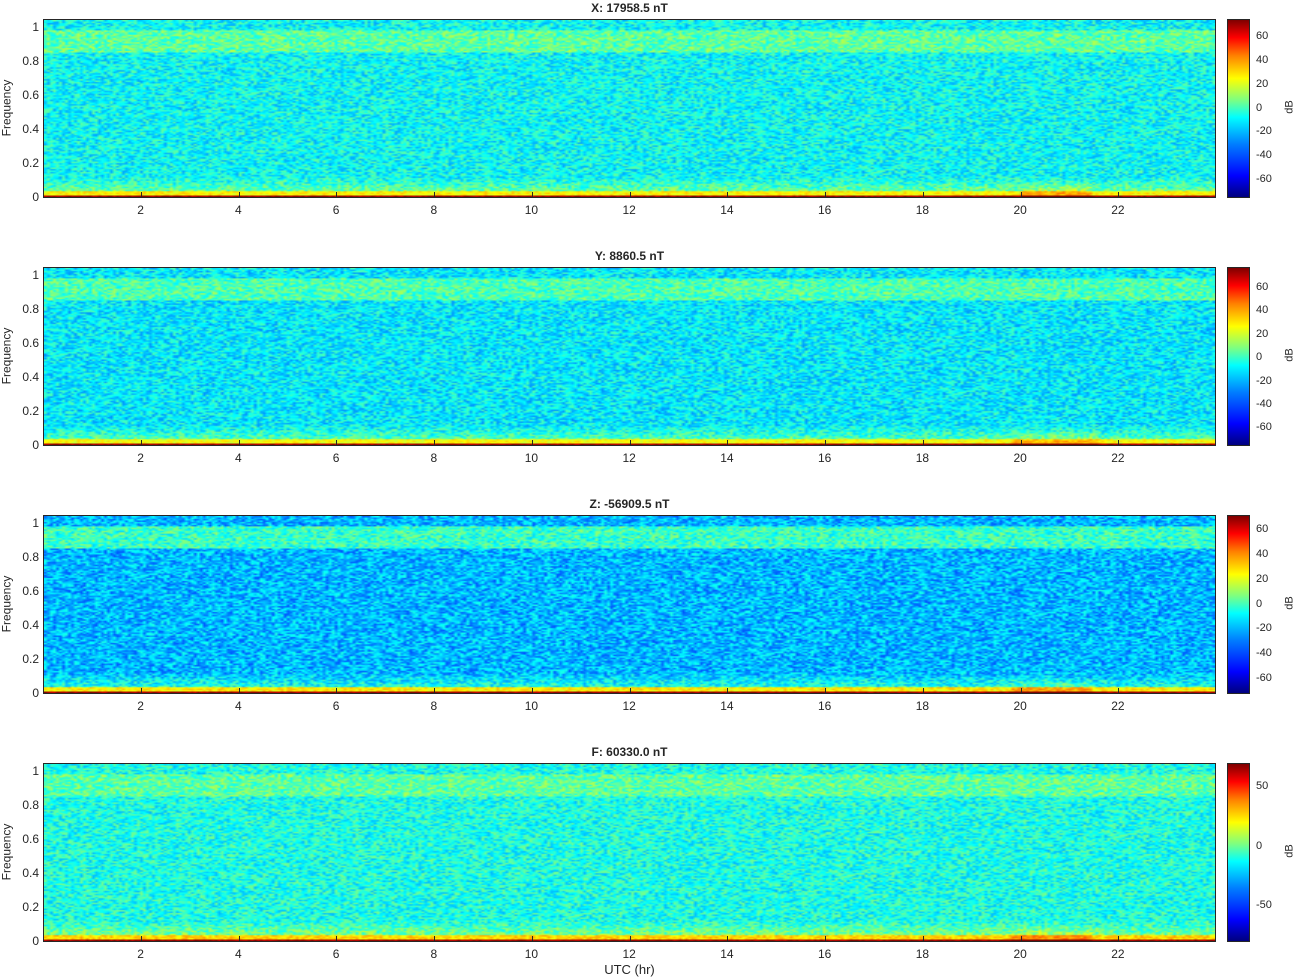 This screenshot has width=1297, height=980. I want to click on colorbar-tick-label: 40, so click(1262, 310).